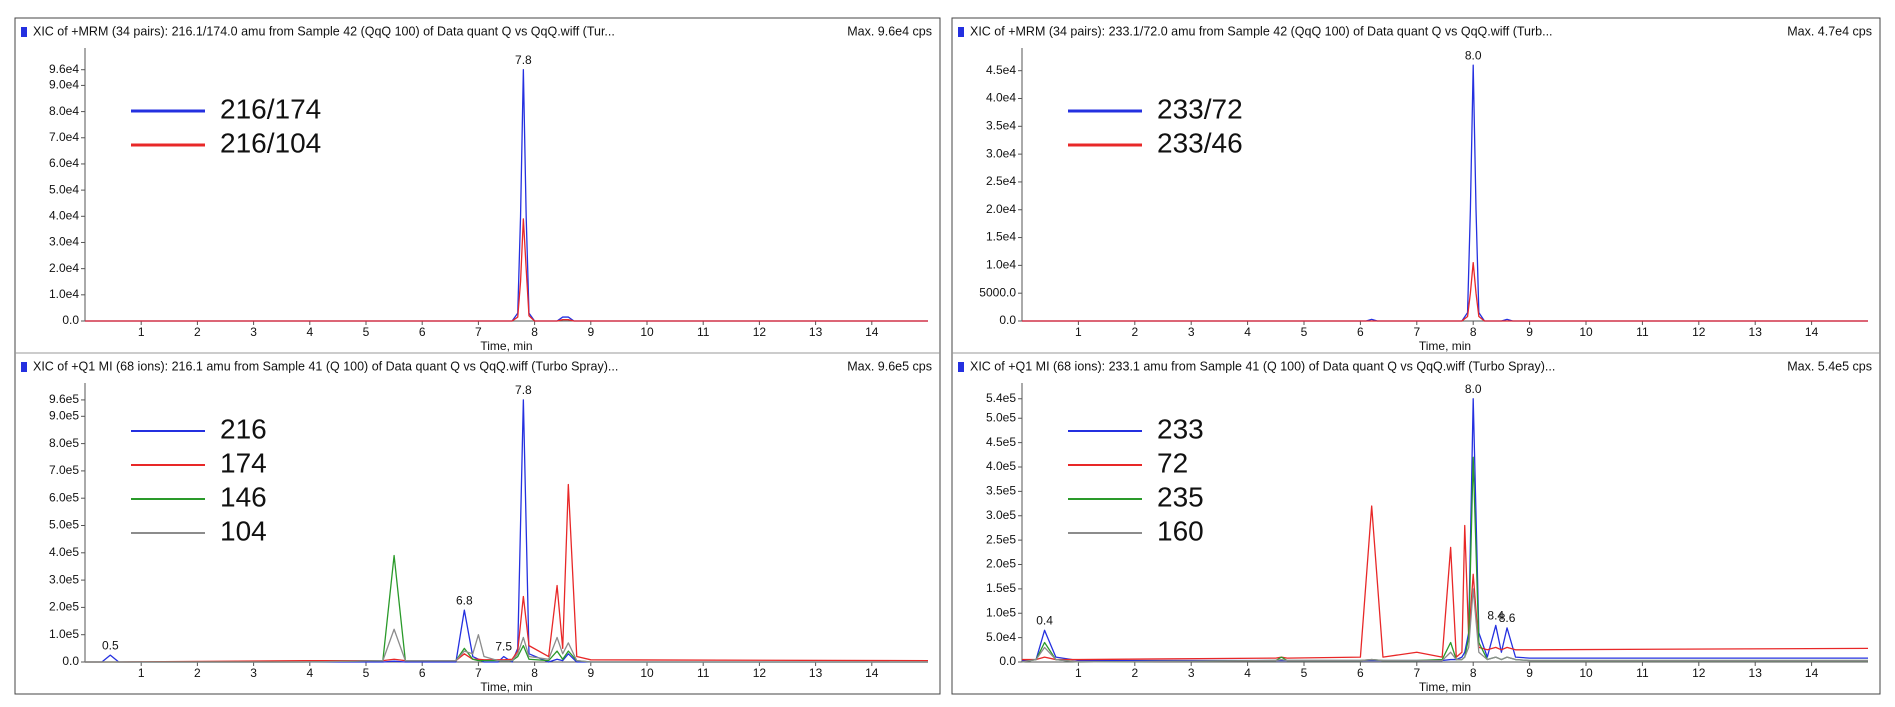  I want to click on y-tick-label: 5000.0, so click(997, 292).